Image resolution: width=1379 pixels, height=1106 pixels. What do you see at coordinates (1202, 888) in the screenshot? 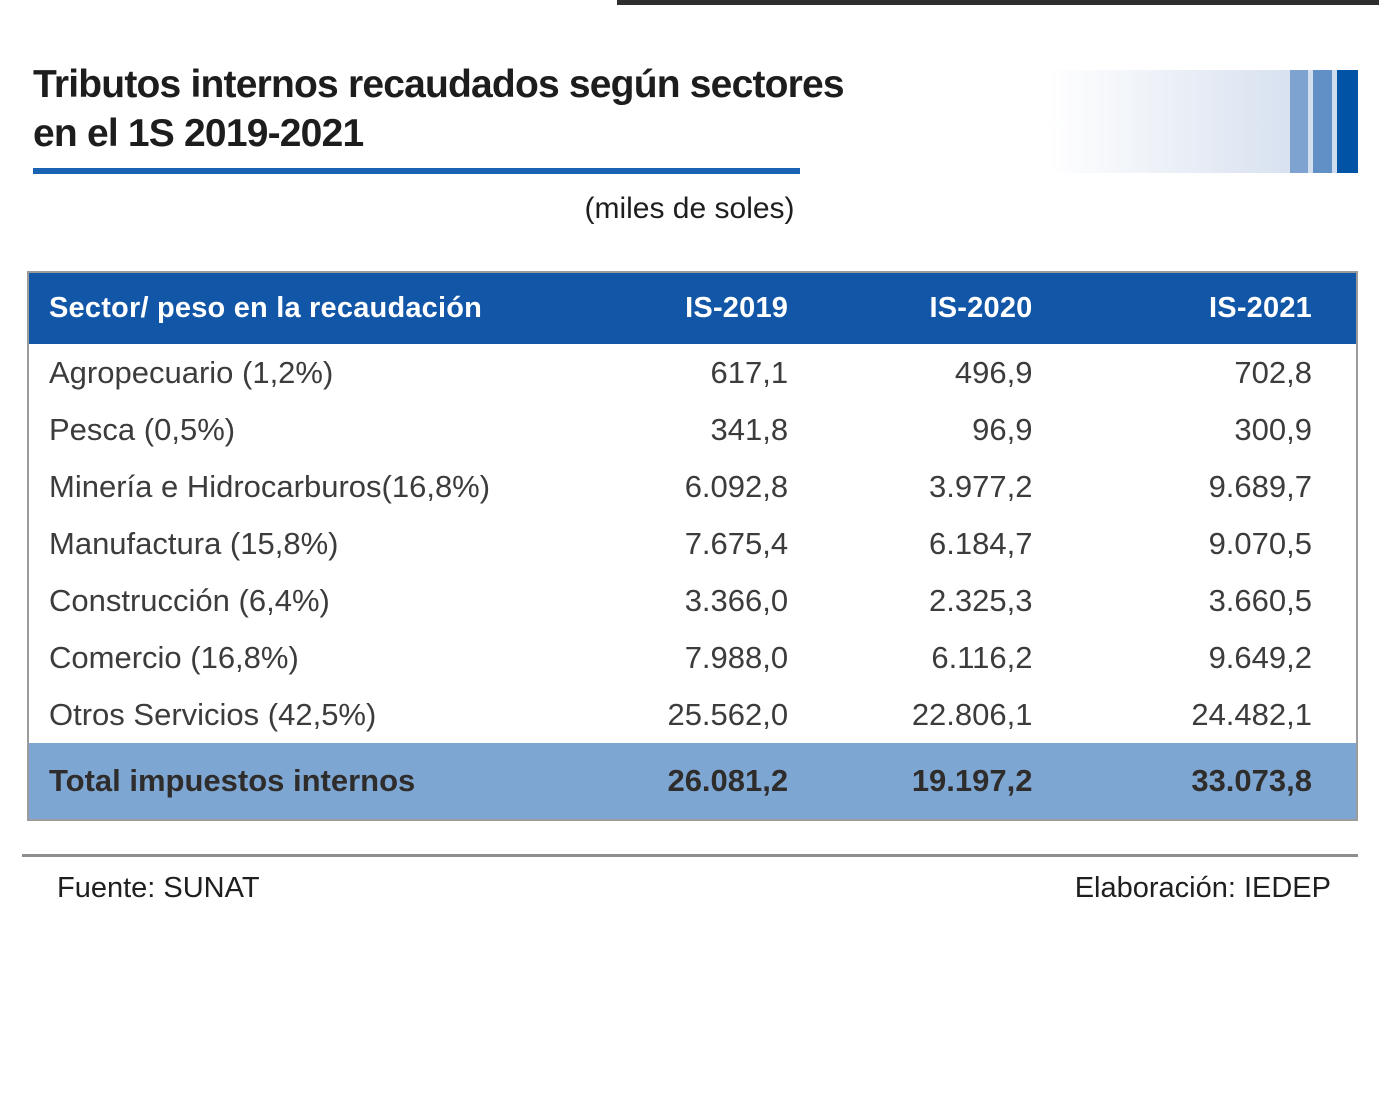
I see `elaboration-text: Elaboración: IEDEP` at bounding box center [1202, 888].